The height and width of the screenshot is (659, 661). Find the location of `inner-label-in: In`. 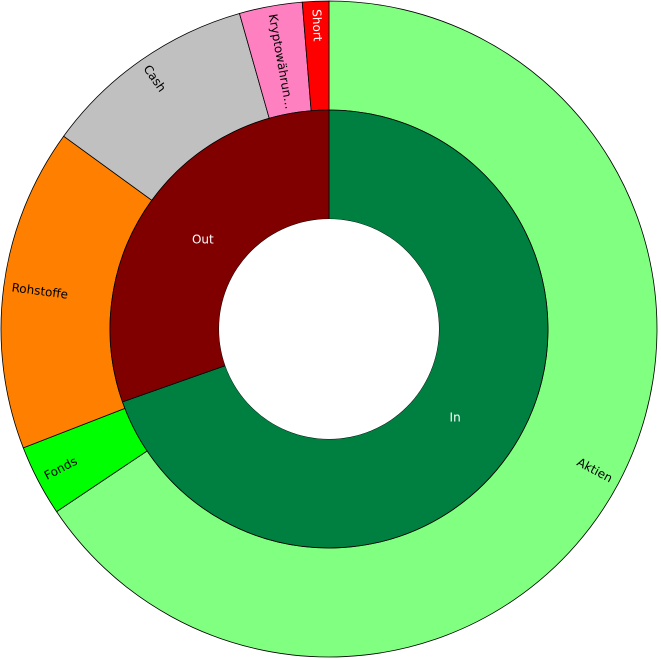

inner-label-in: In is located at coordinates (455, 418).